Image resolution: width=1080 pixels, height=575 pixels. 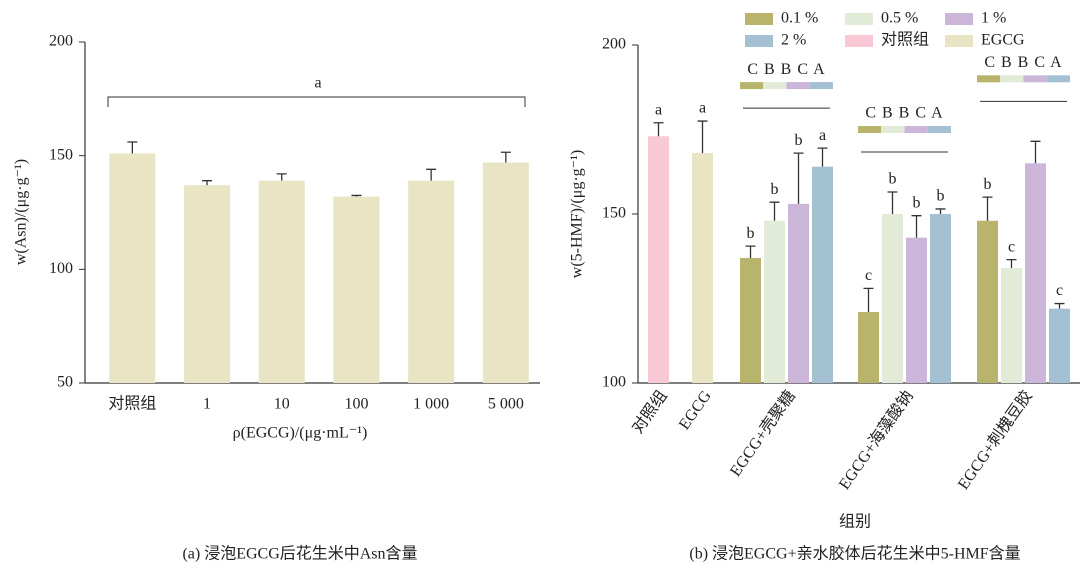 I want to click on x-tick-label: EGCG, so click(x=695, y=410).